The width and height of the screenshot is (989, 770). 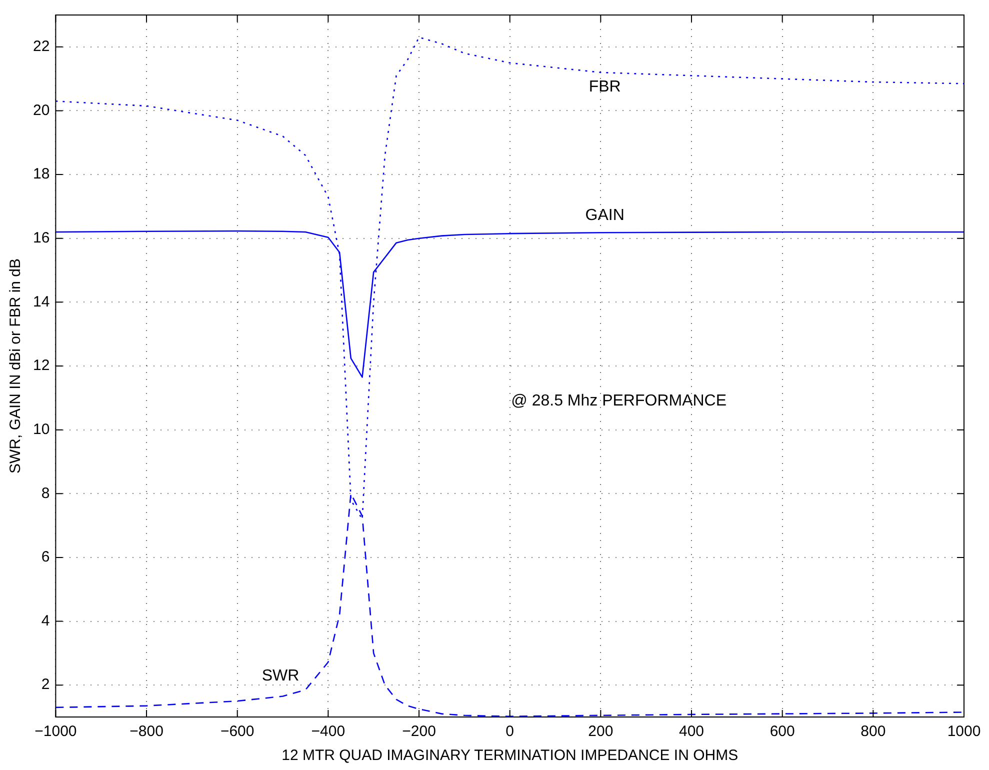 I want to click on y-tick-label: 14, so click(x=41, y=301).